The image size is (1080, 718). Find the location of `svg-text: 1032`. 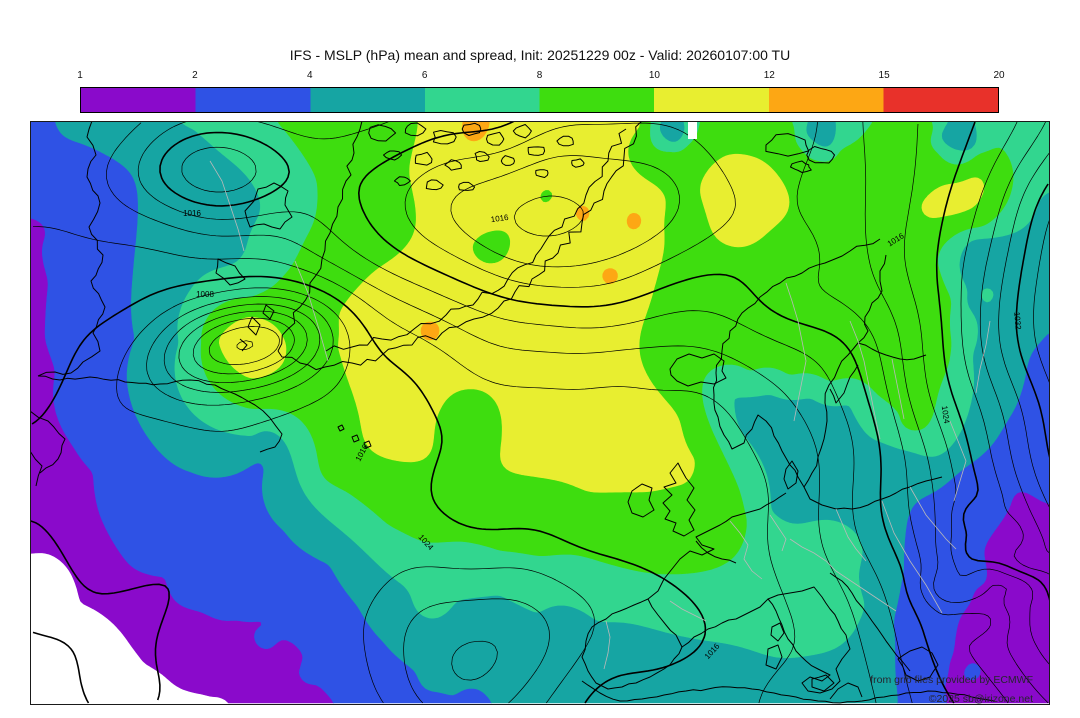

svg-text: 1032 is located at coordinates (1017, 321).